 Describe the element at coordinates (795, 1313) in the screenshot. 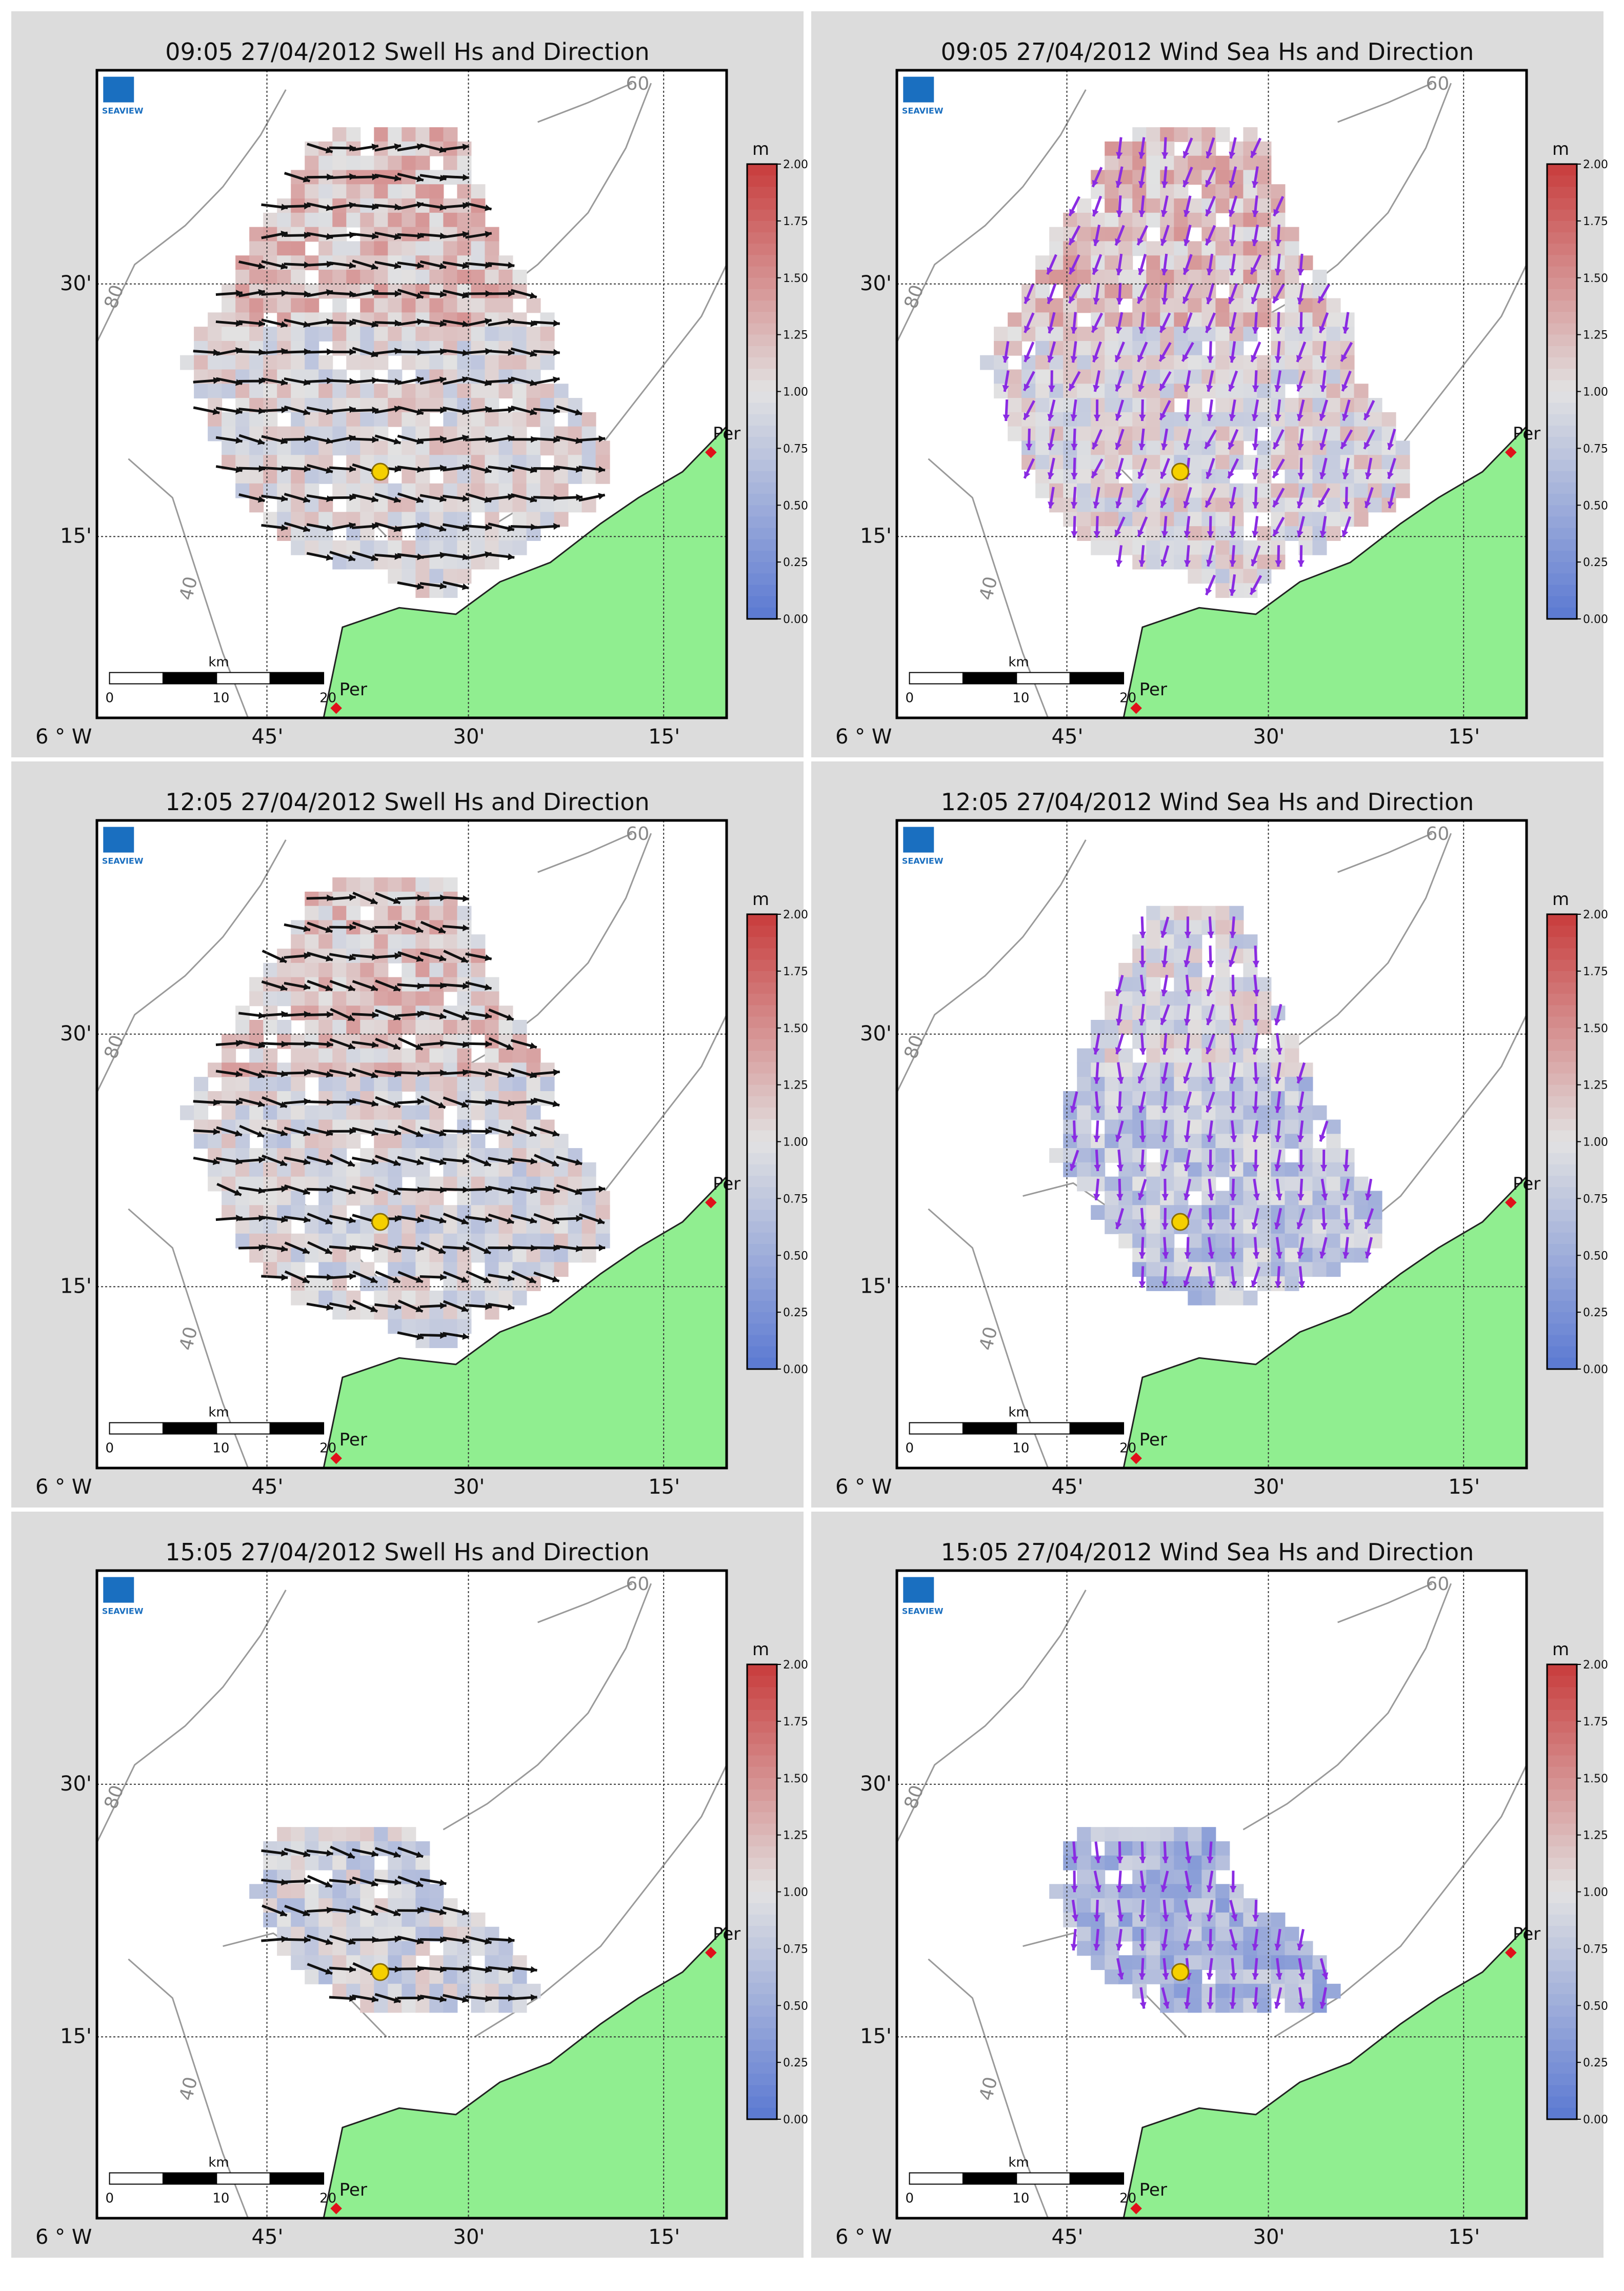

I see `colorbar-tick: 0.25` at that location.